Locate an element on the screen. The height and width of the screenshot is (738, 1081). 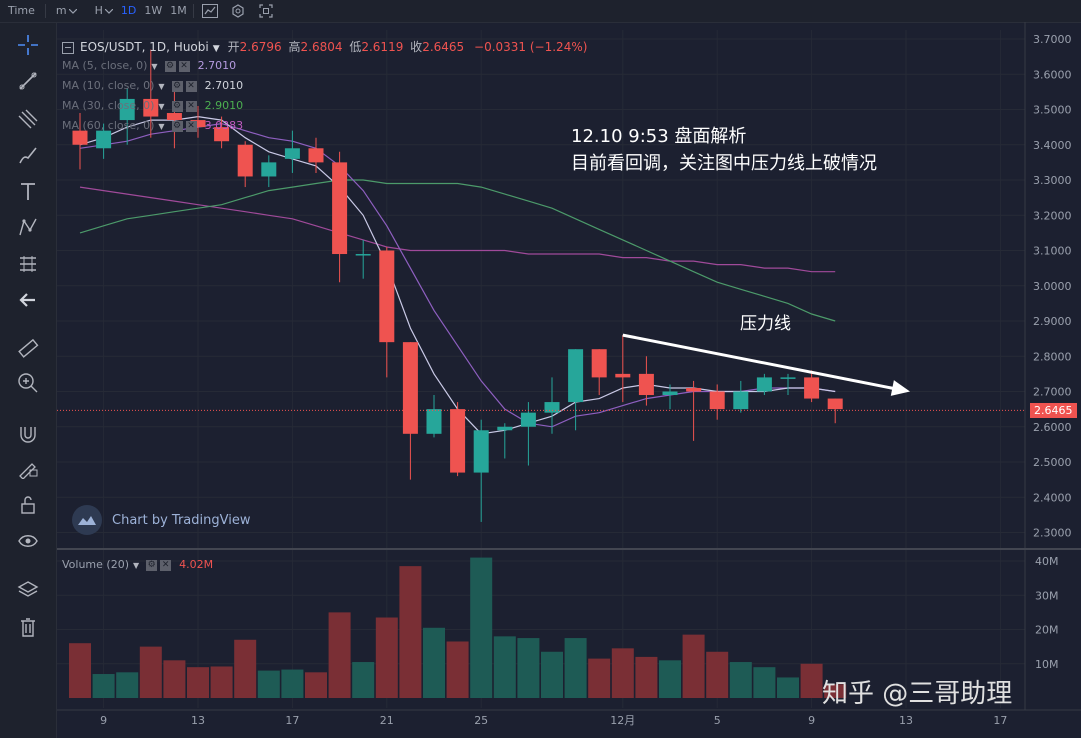
ma10-label: MA (10, close, 0) is located at coordinates (108, 85).